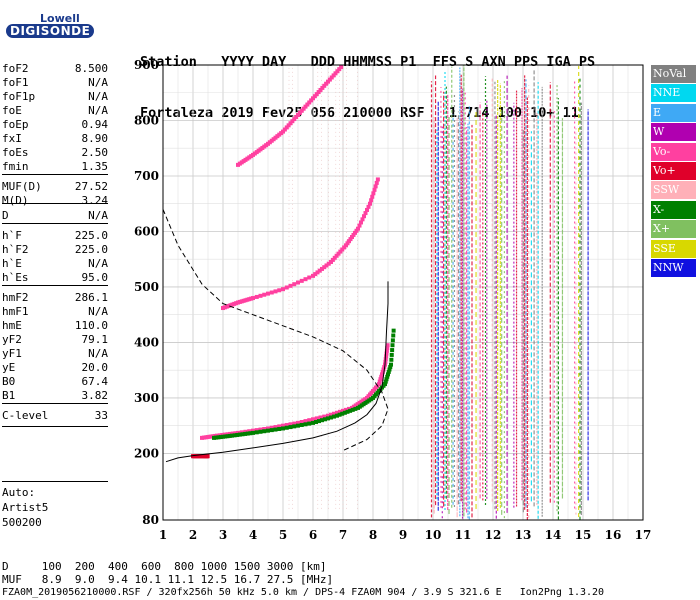 This screenshot has width=700, height=600. Describe the element at coordinates (163, 535) in the screenshot. I see `x-tick-label: 1` at that location.